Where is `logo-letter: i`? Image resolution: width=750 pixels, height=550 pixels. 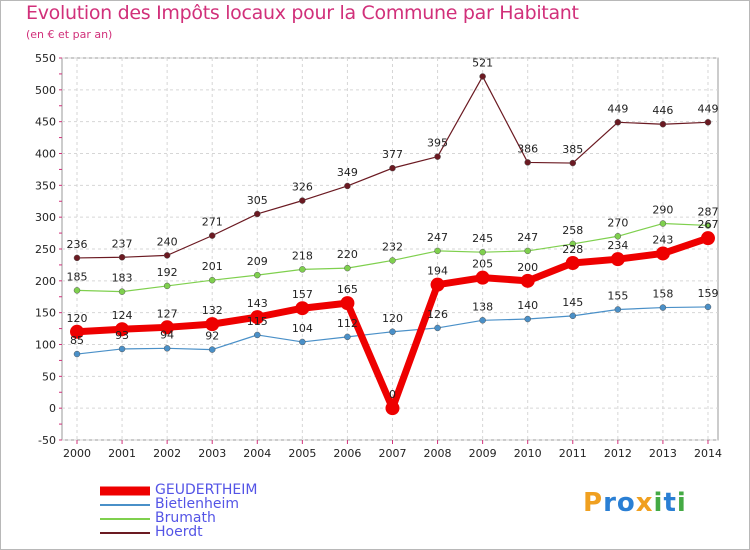 logo-letter: i is located at coordinates (681, 503).